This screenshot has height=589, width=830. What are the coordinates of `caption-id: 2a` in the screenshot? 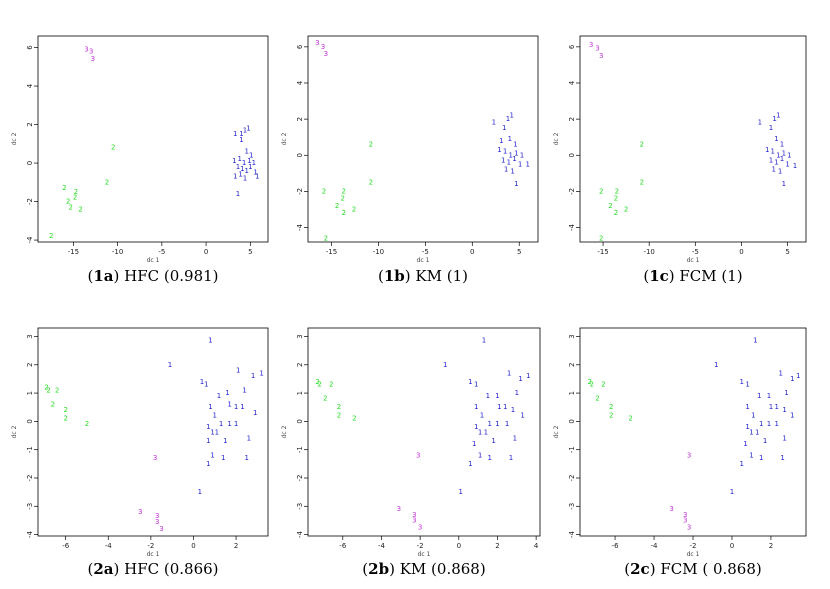 It's located at (103, 569).